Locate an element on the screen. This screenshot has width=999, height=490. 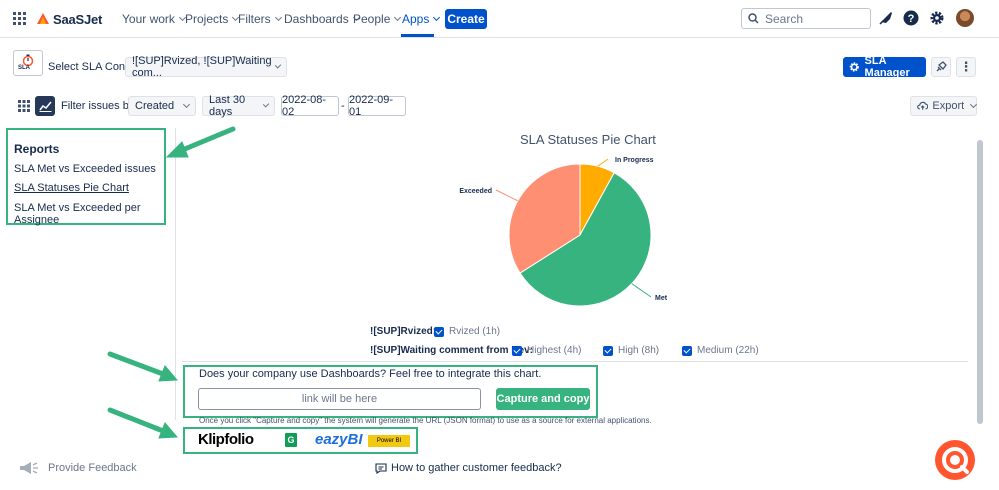
how-to-gather-feedback-link: How to gather customer feedback? is located at coordinates (468, 468).